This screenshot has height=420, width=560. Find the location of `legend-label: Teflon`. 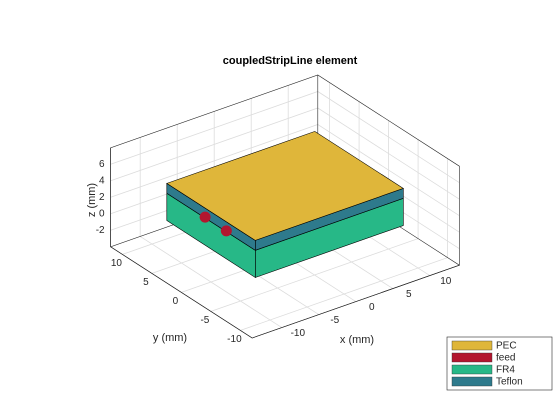

legend-label: Teflon is located at coordinates (509, 382).